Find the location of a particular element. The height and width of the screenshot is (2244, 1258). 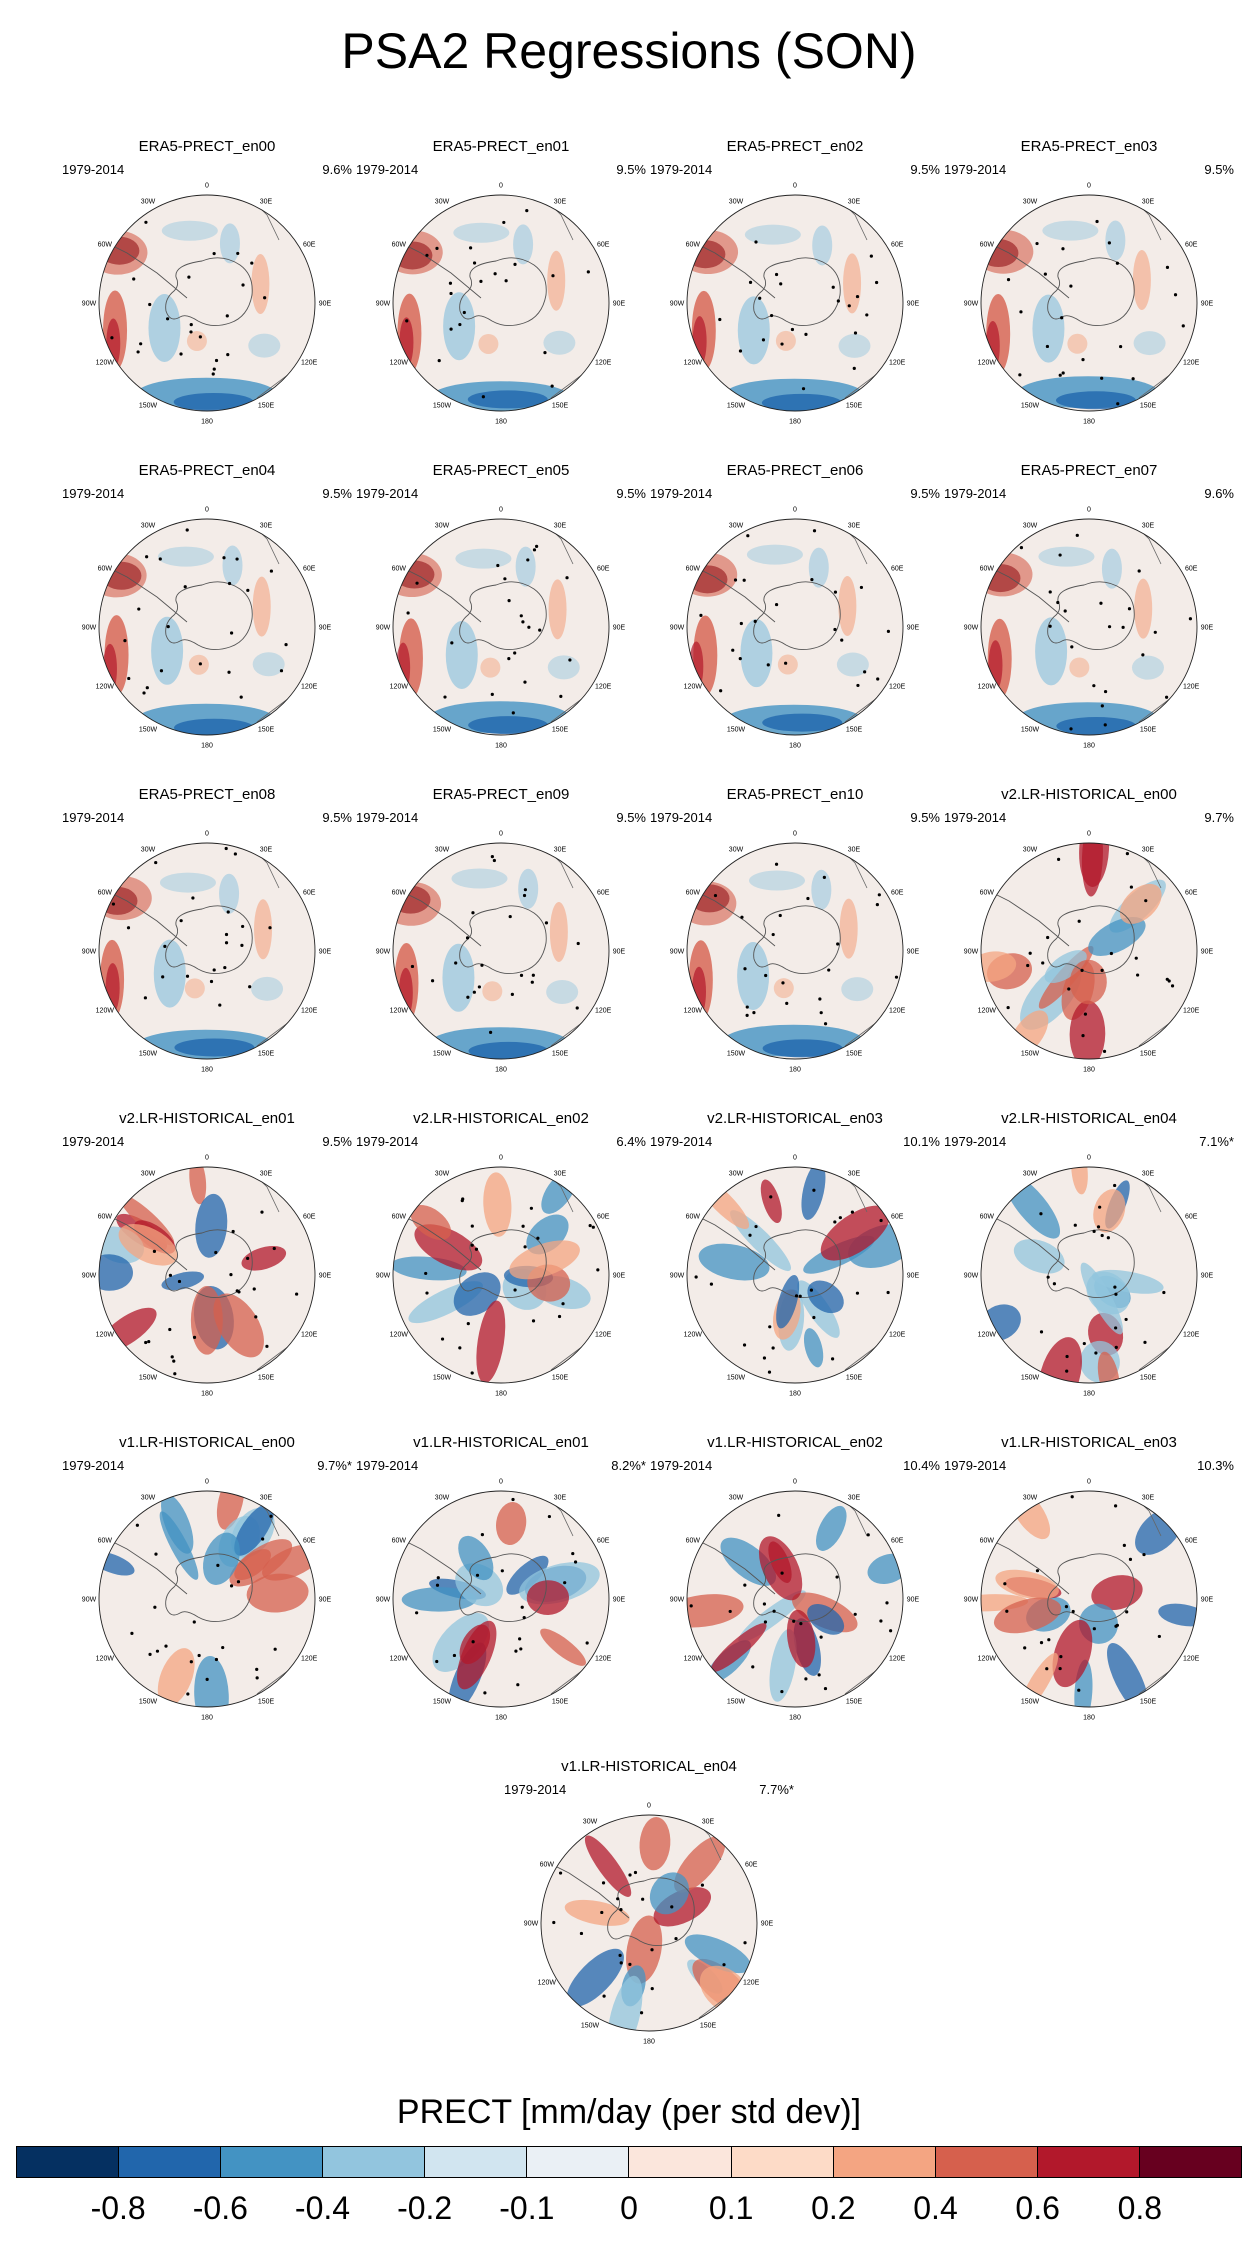

panel-title: ERA5-PRECT_en00 is located at coordinates (207, 146).